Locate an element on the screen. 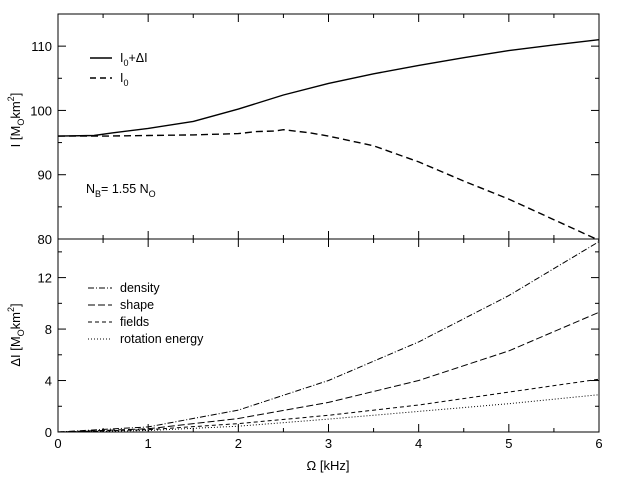 Image resolution: width=621 pixels, height=480 pixels. x-tick-label: 4 is located at coordinates (418, 443).